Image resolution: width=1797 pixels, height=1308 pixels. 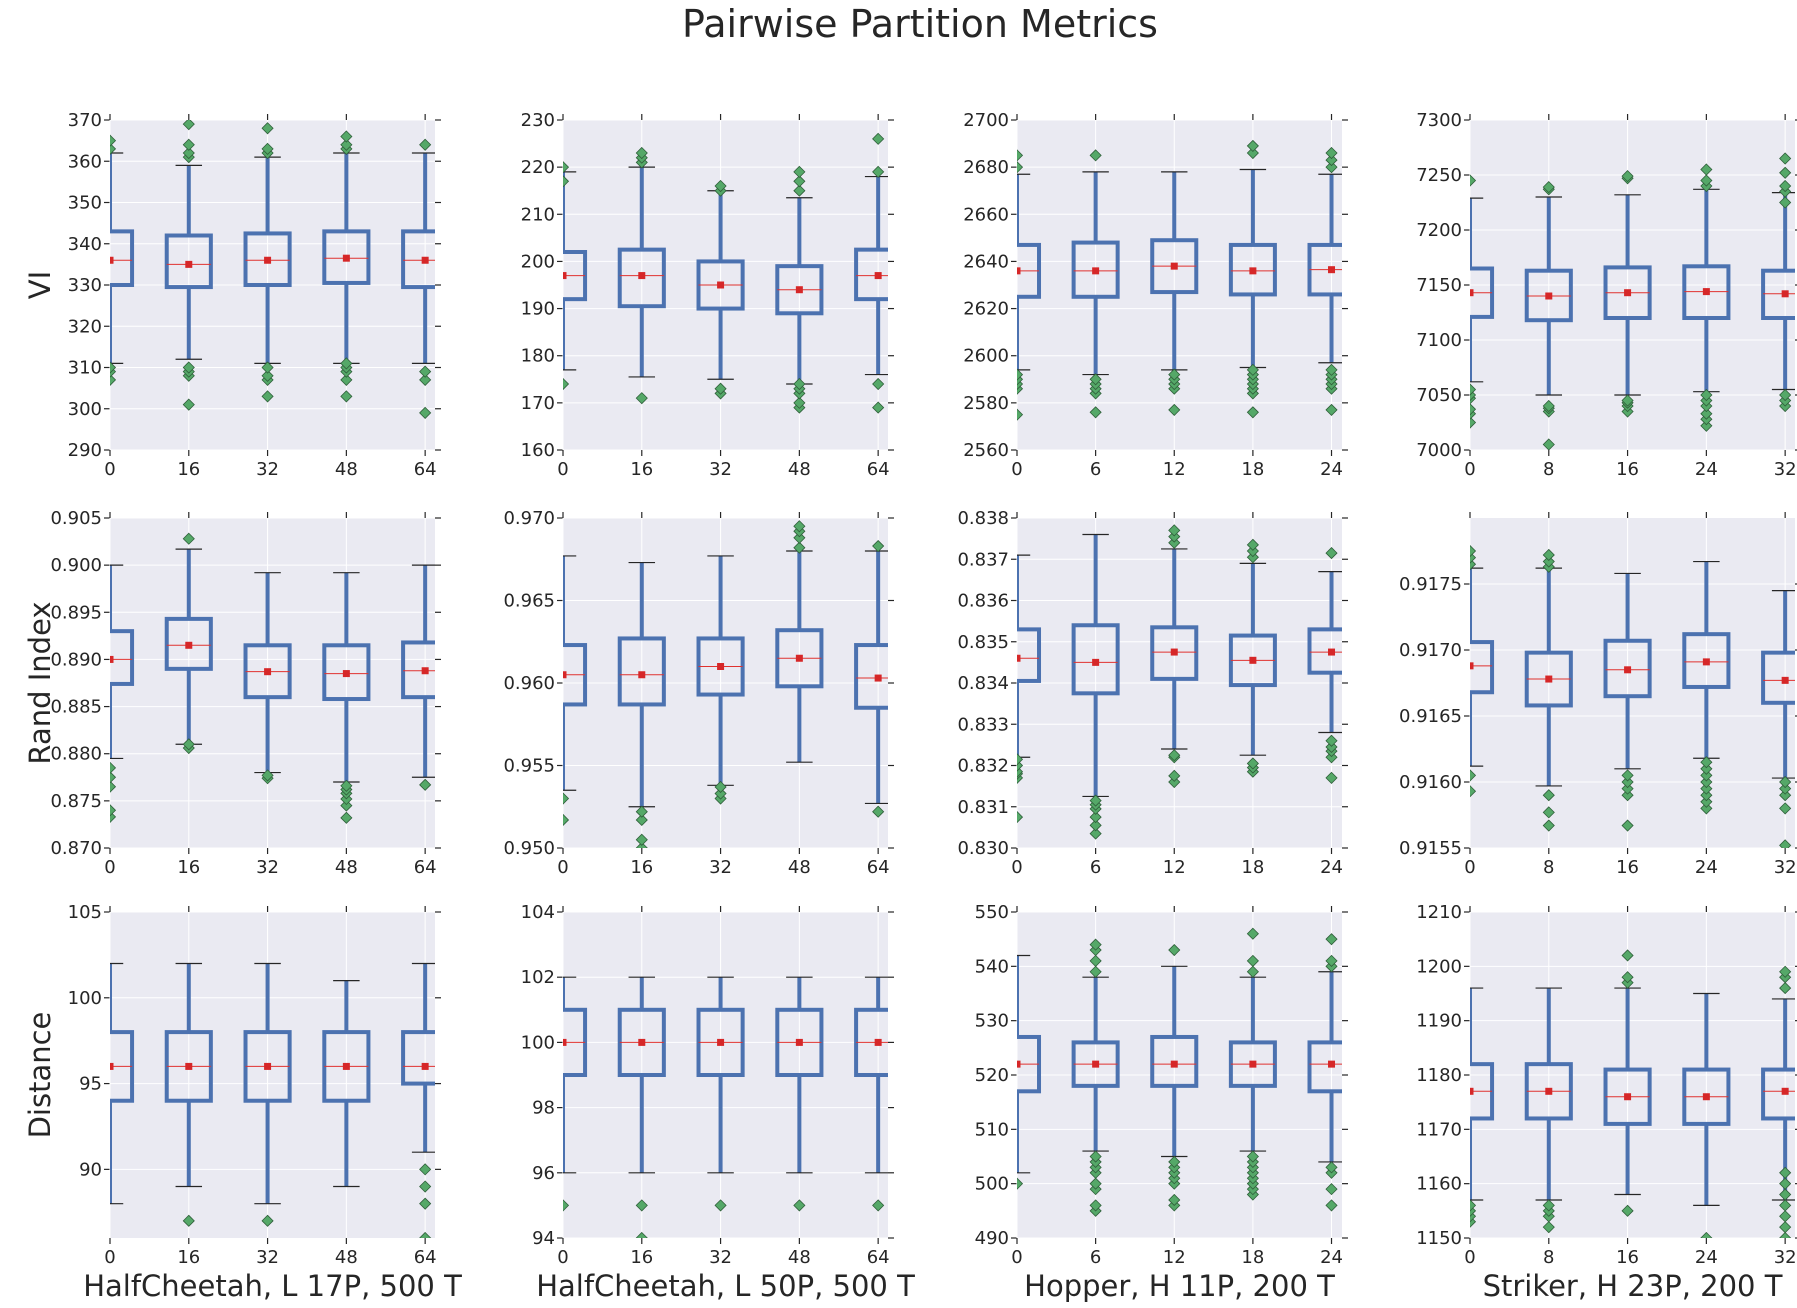 What do you see at coordinates (992, 1238) in the screenshot?
I see `y-tick-label: 490` at bounding box center [992, 1238].